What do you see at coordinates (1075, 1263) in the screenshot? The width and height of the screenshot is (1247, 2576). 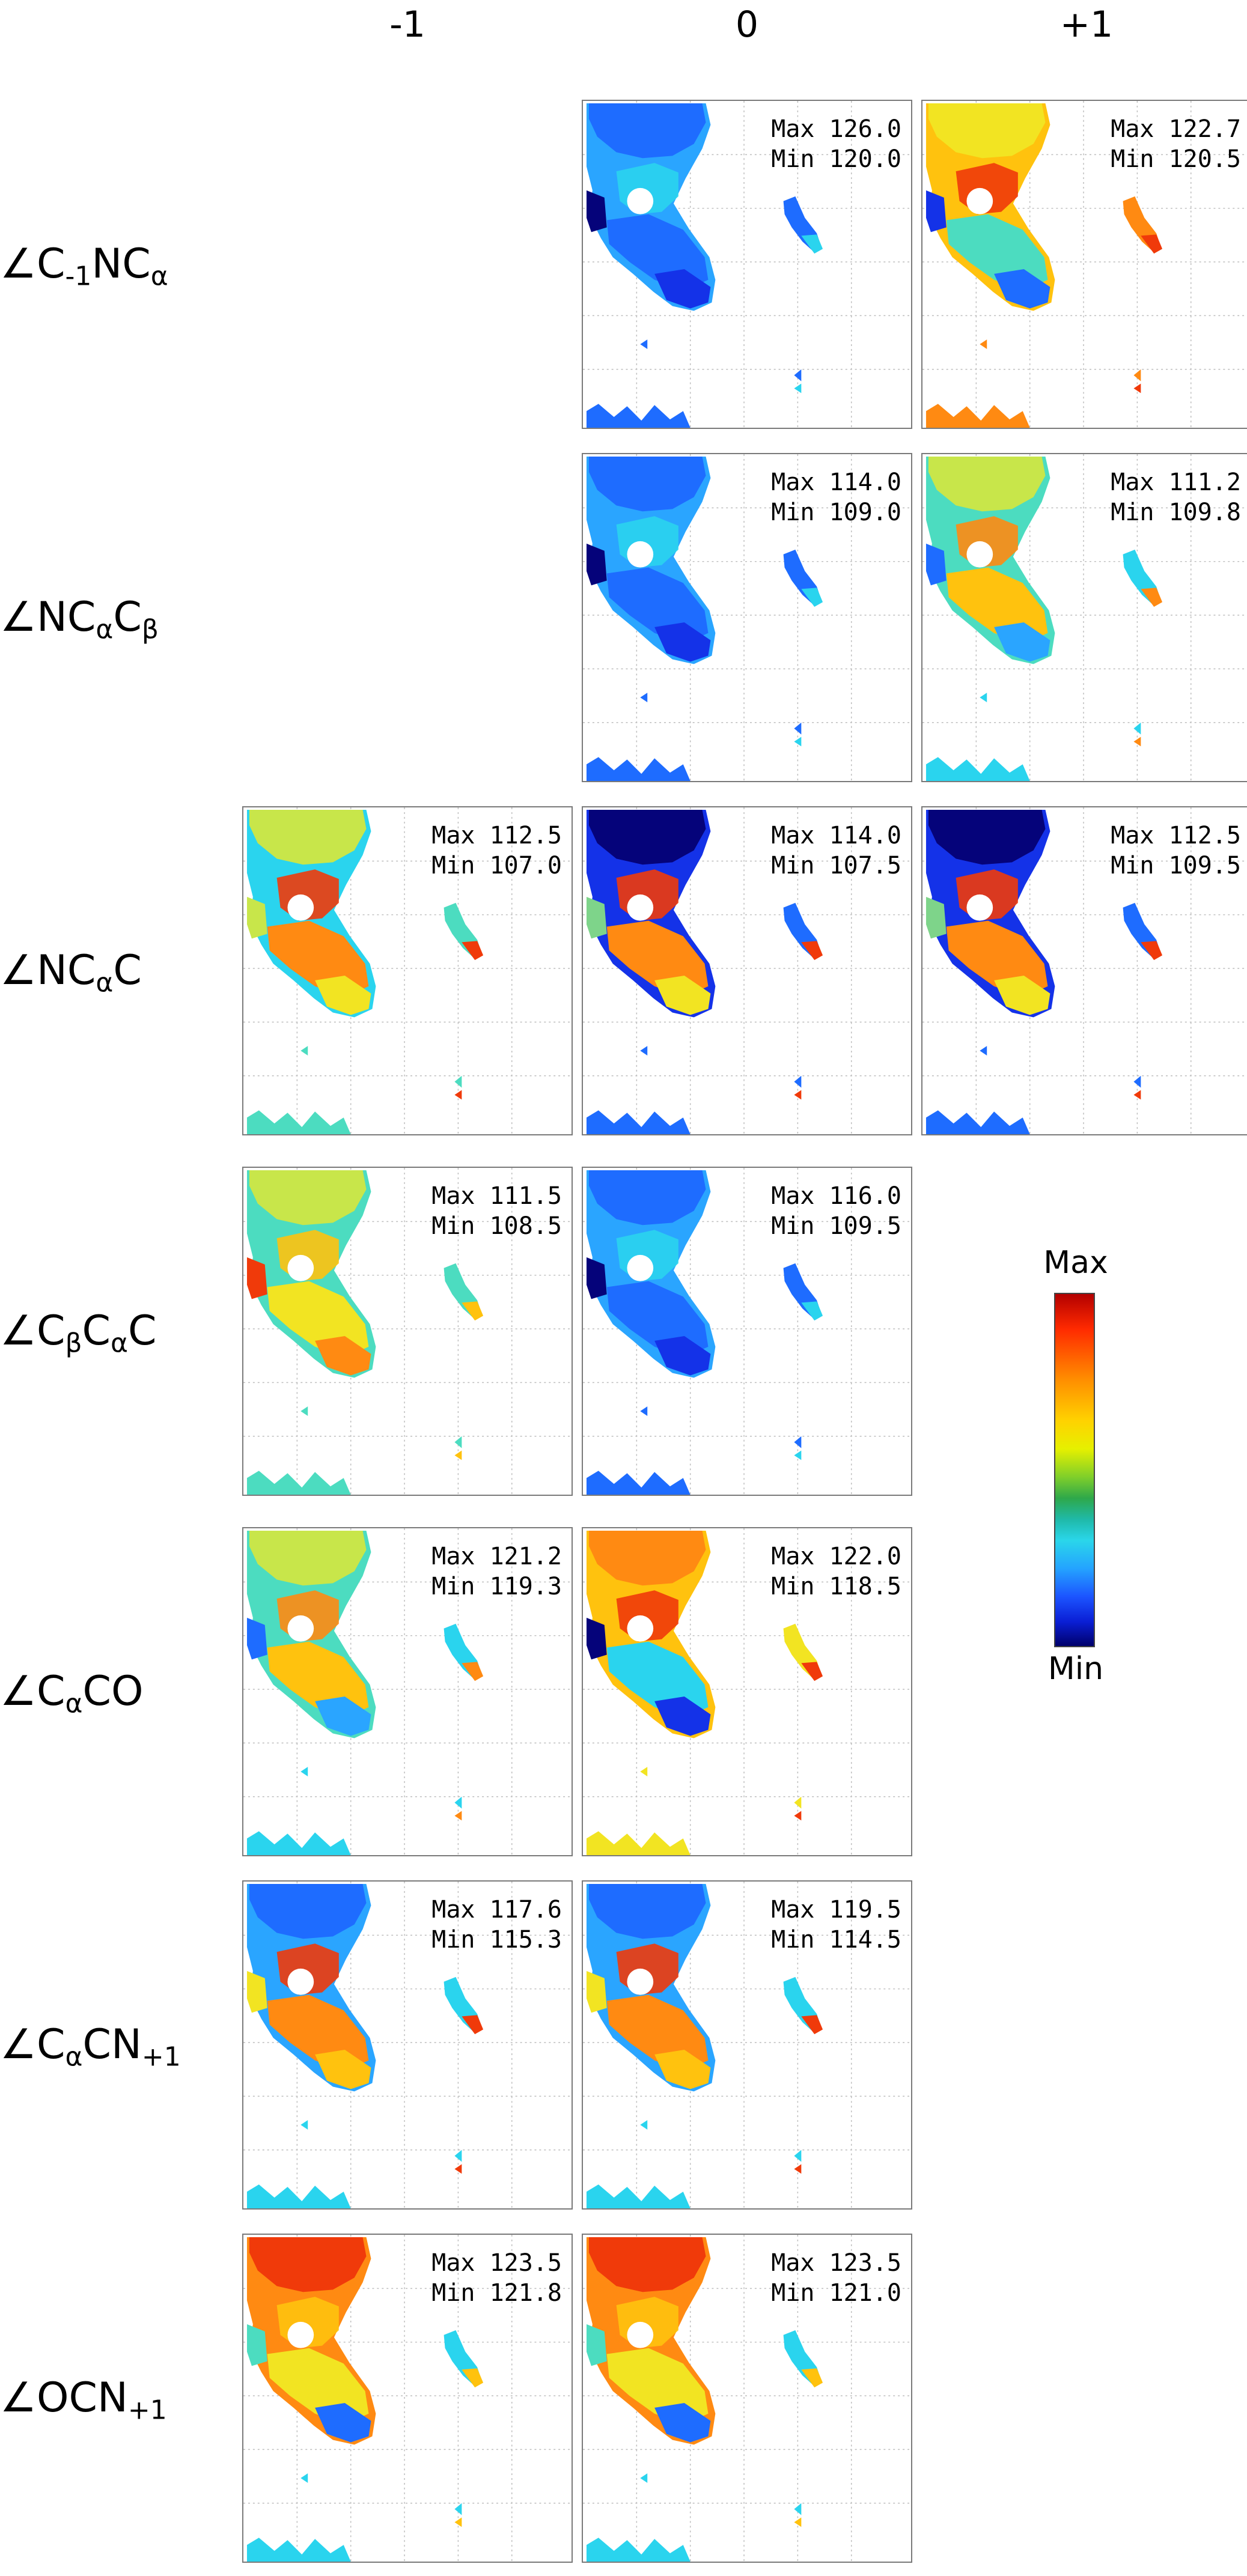 I see `colorbar-max-label: Max` at bounding box center [1075, 1263].